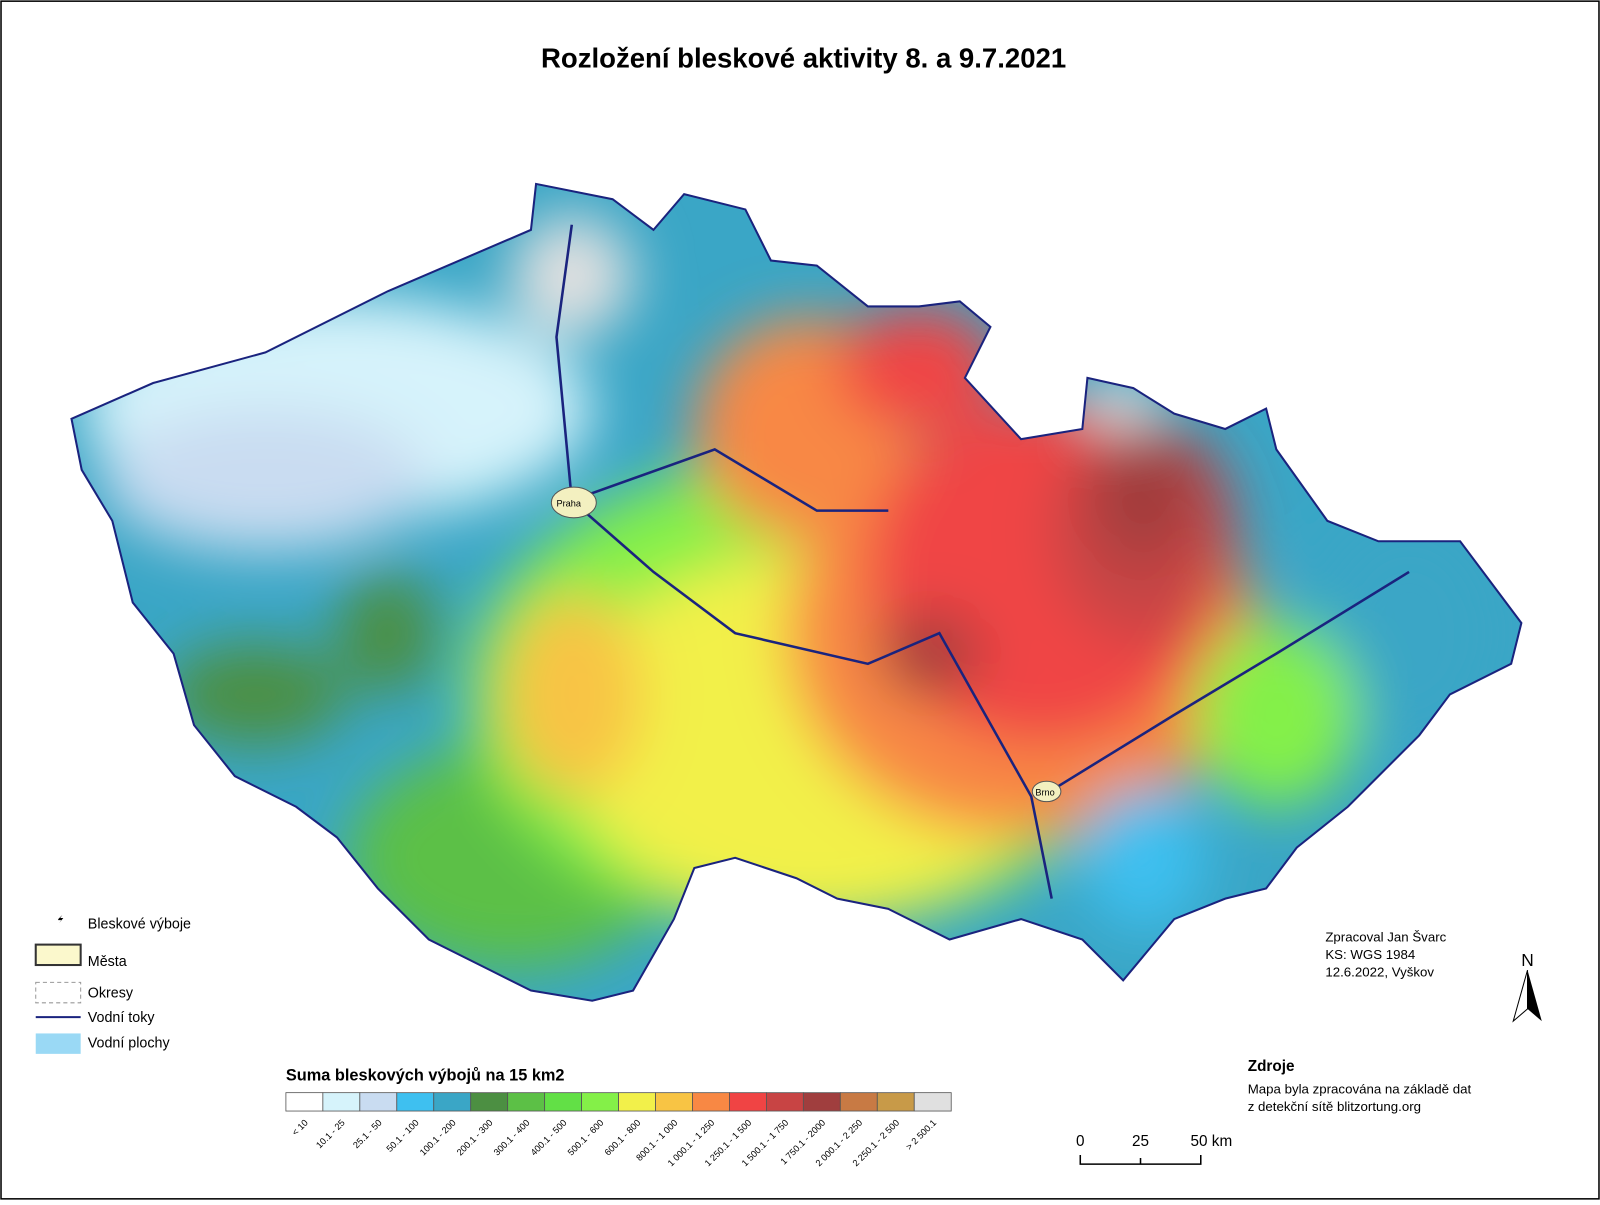 The width and height of the screenshot is (1600, 1205). What do you see at coordinates (1360, 1089) in the screenshot?
I see `sources-line: Mapa byla zpracována na základě dat` at bounding box center [1360, 1089].